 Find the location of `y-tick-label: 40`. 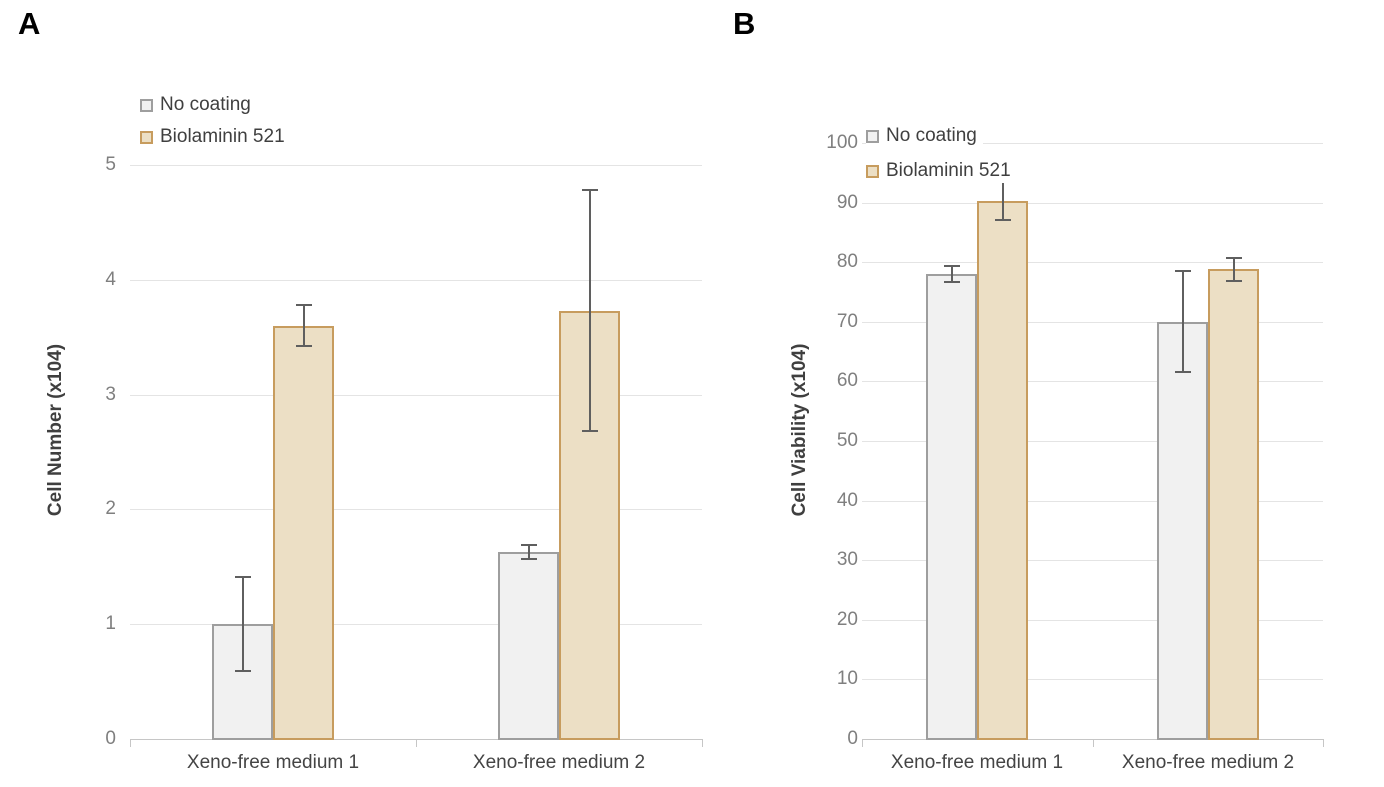

y-tick-label: 40 is located at coordinates (847, 500).